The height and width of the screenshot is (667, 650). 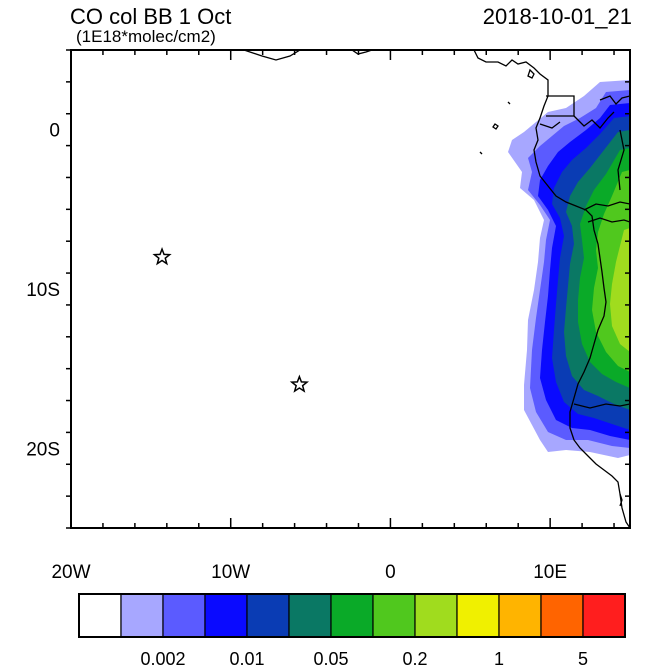 I want to click on border-namibia-south, so click(x=621, y=500).